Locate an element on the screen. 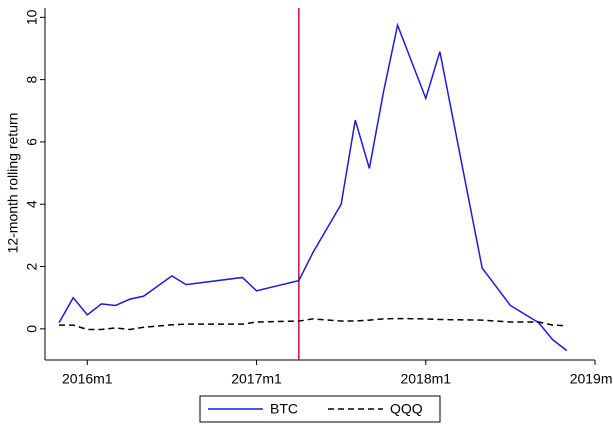 The image size is (613, 425). legend-label: BTC is located at coordinates (284, 409).